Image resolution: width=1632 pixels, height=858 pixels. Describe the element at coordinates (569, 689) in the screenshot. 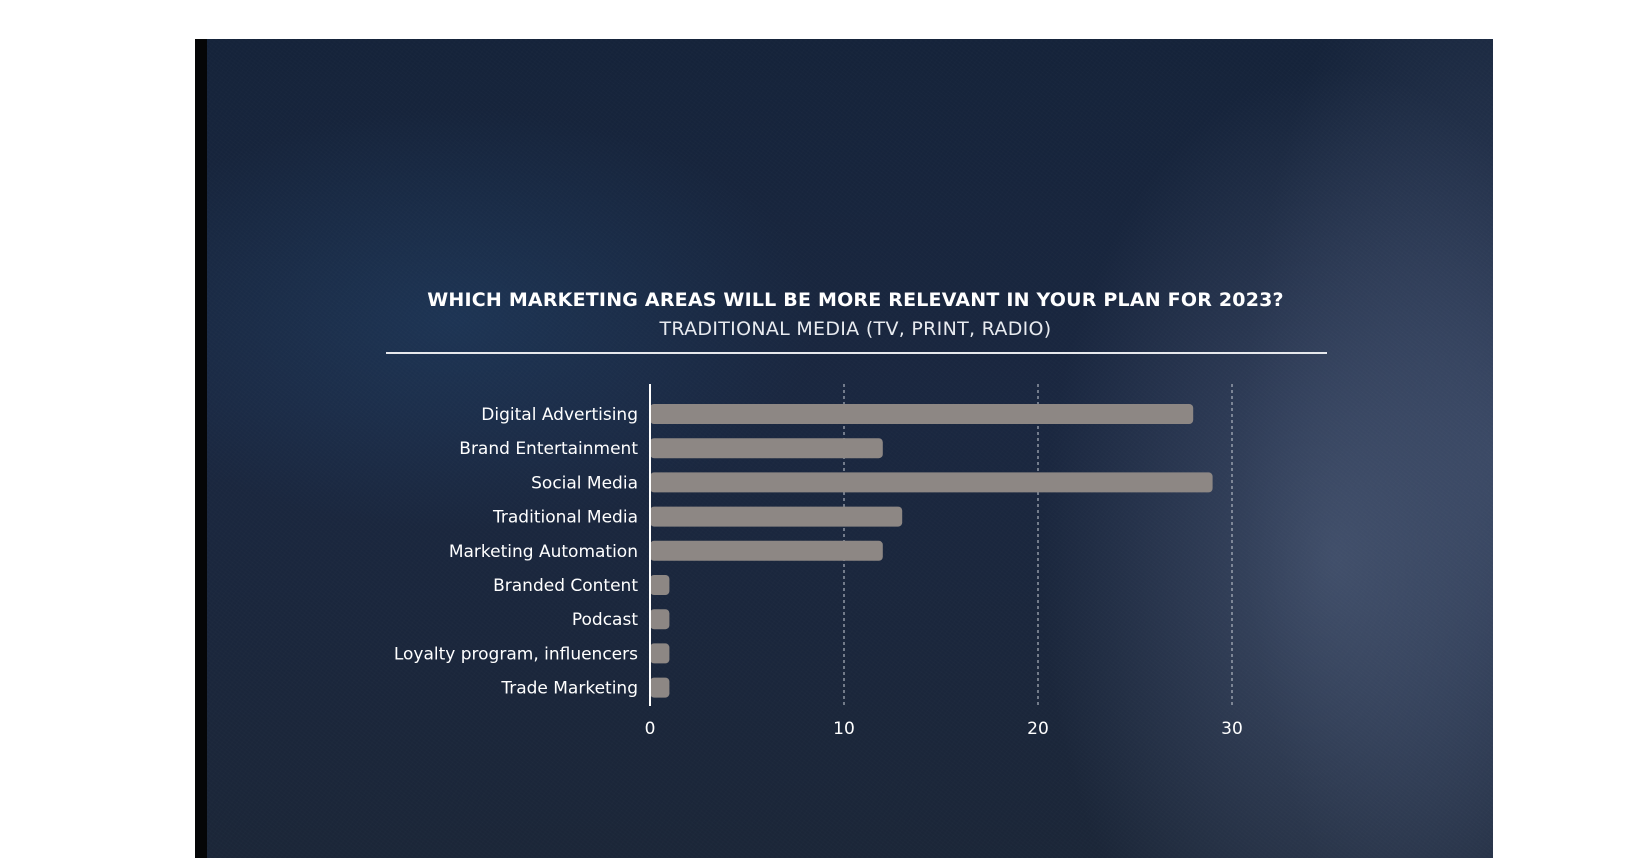

I see `category-label: Trade Marketing` at that location.